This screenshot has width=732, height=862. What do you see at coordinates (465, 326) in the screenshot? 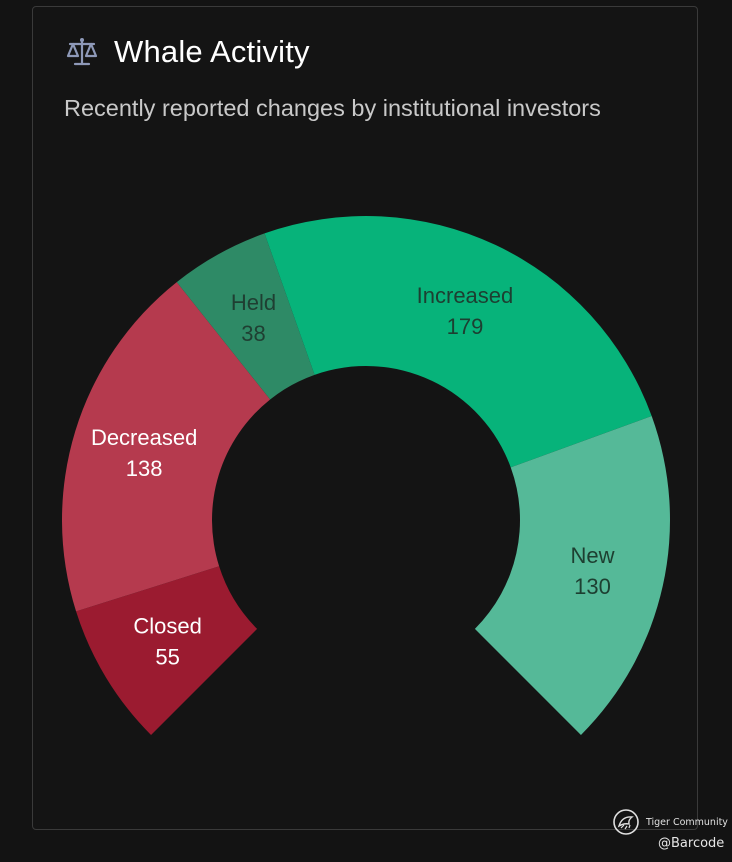
I see `slice-value-increased: 179` at bounding box center [465, 326].